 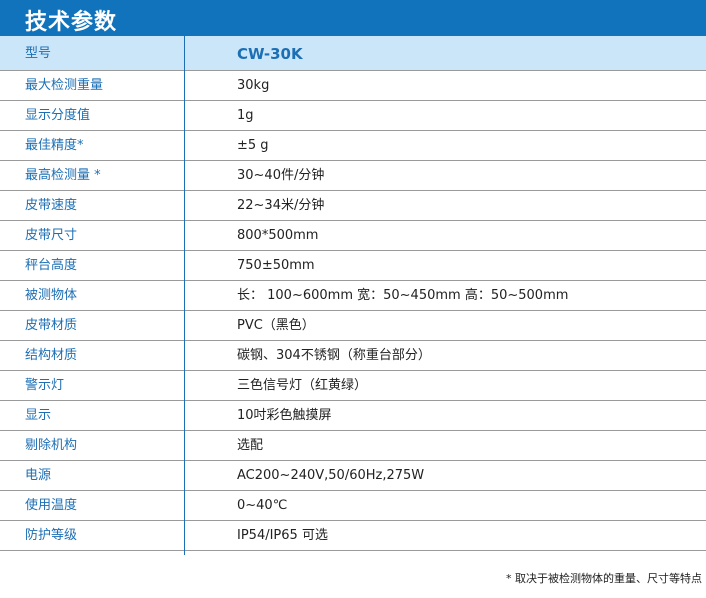 What do you see at coordinates (278, 235) in the screenshot?
I see `spec-value: 800*500mm` at bounding box center [278, 235].